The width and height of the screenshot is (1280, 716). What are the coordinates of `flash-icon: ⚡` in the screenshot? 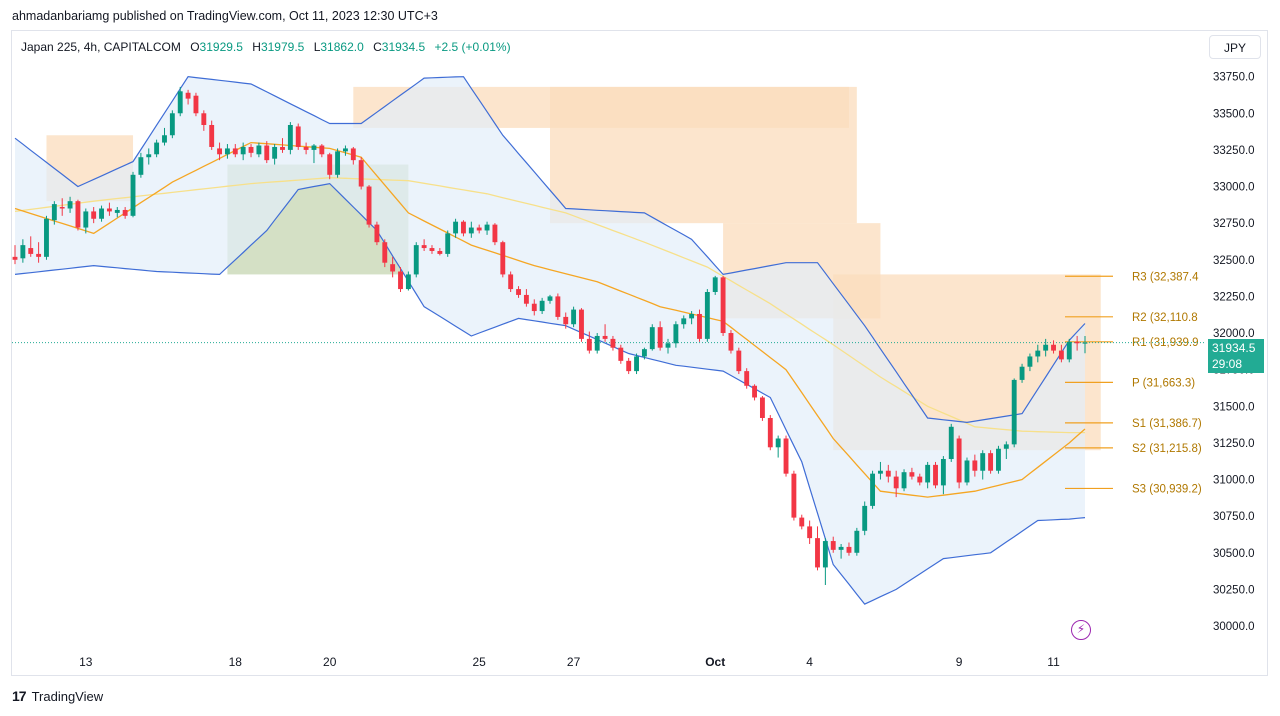 It's located at (1081, 630).